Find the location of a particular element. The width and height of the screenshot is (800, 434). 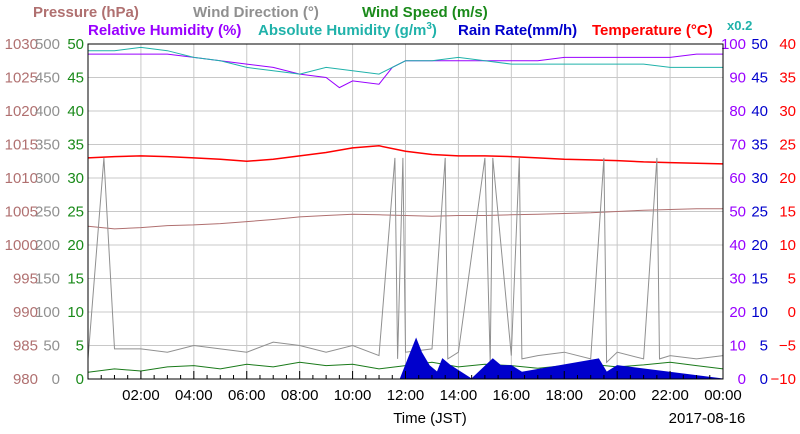

rain-rate-tick-label: 45 is located at coordinates (759, 78).